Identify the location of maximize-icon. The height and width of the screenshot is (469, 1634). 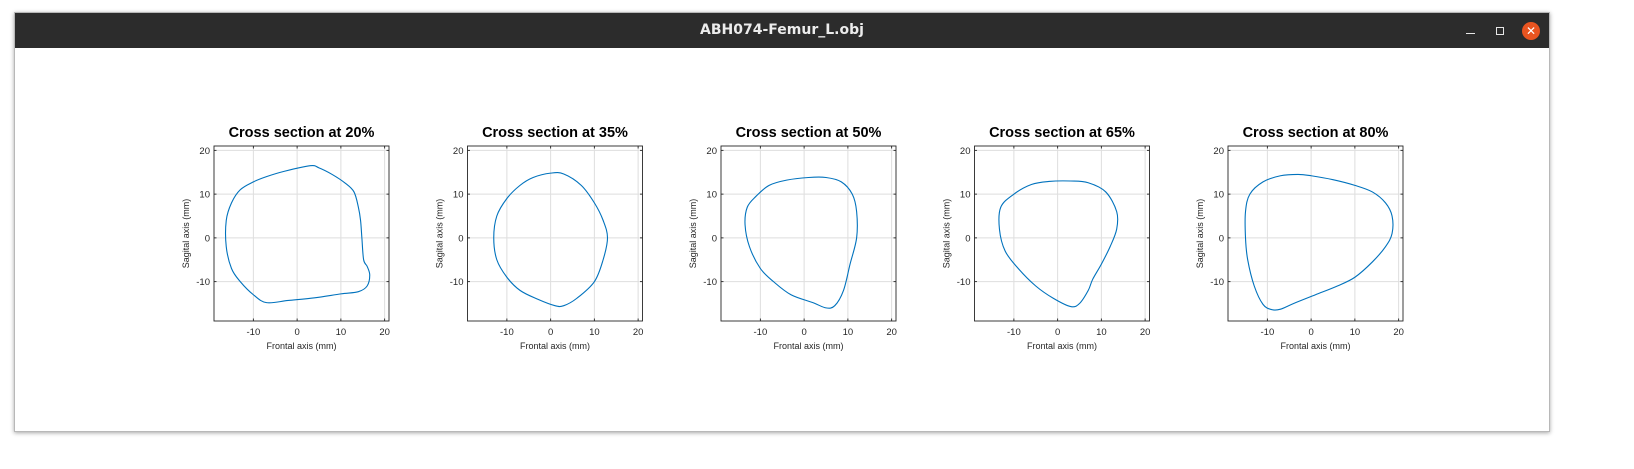
(1500, 30).